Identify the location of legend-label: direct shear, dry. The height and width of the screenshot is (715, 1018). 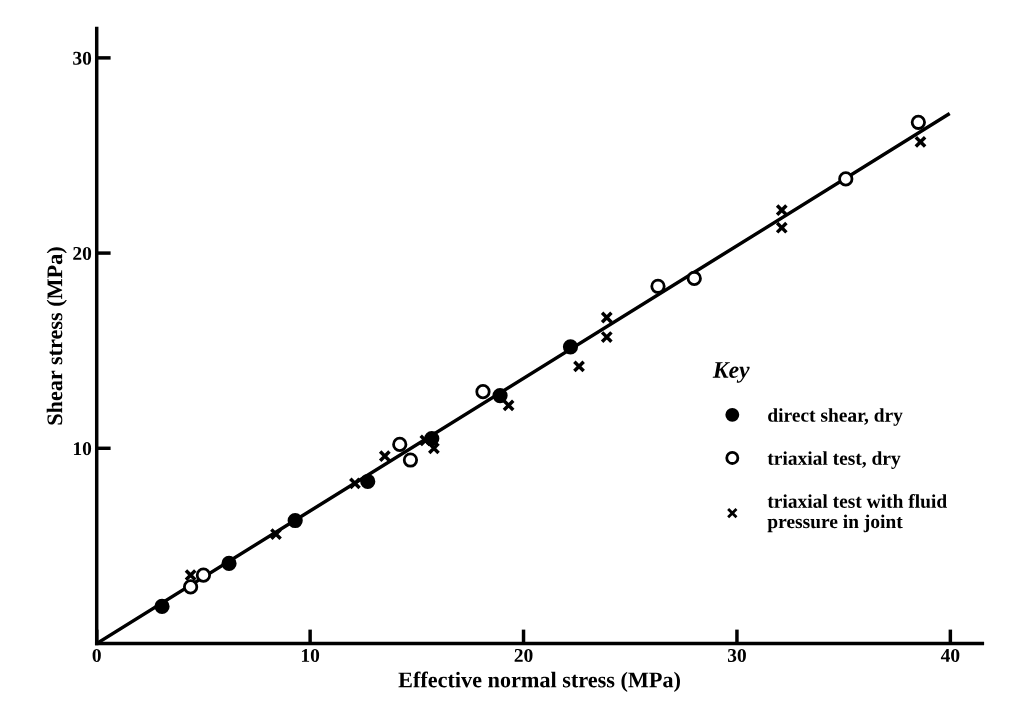
(835, 417).